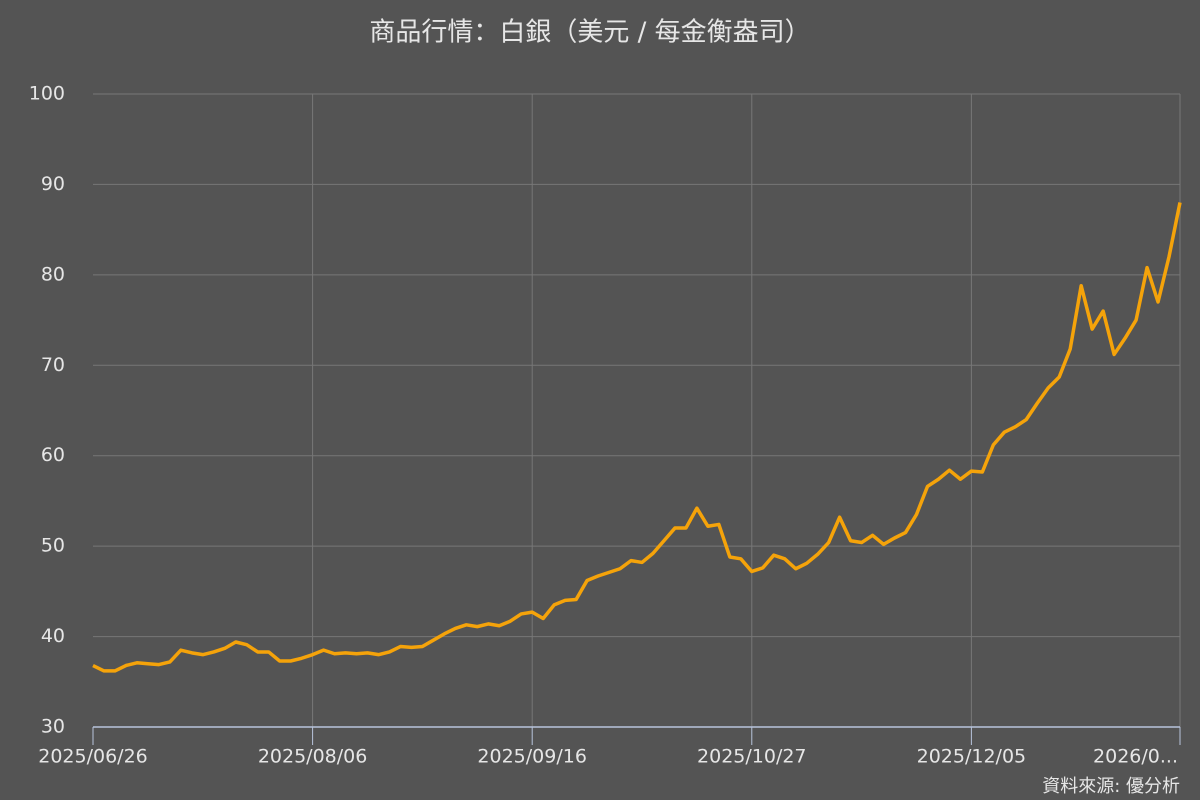  I want to click on x-tick-label: 2025/06/26, so click(93, 757).